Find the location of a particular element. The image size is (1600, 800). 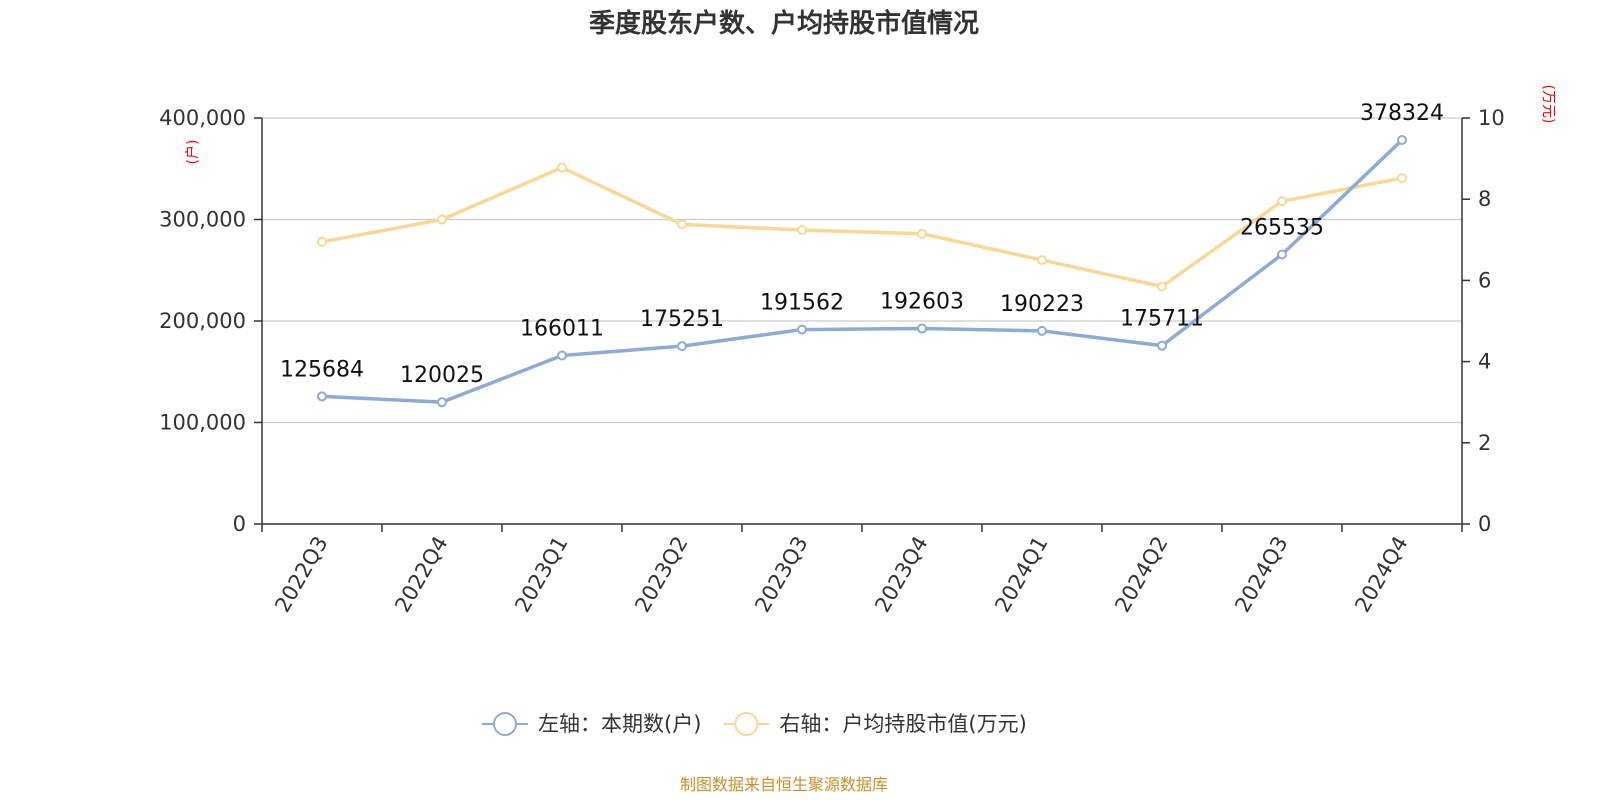

data-label: 166011 is located at coordinates (562, 328).